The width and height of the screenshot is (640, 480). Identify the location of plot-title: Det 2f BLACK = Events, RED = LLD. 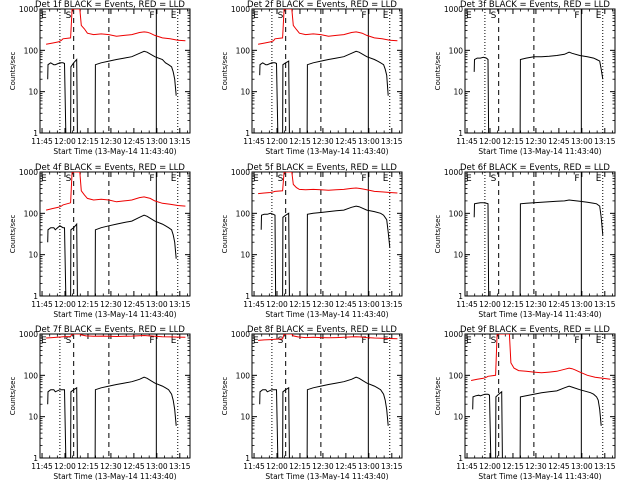
(322, 5).